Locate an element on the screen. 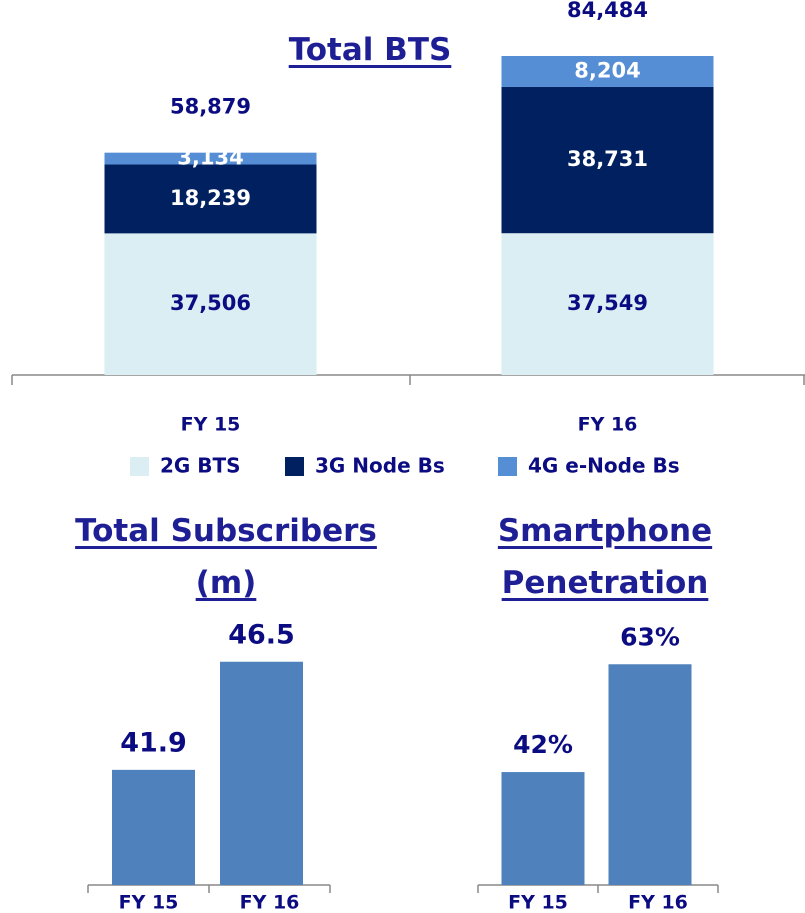 The height and width of the screenshot is (913, 805). value-label: 37,506 is located at coordinates (210, 303).